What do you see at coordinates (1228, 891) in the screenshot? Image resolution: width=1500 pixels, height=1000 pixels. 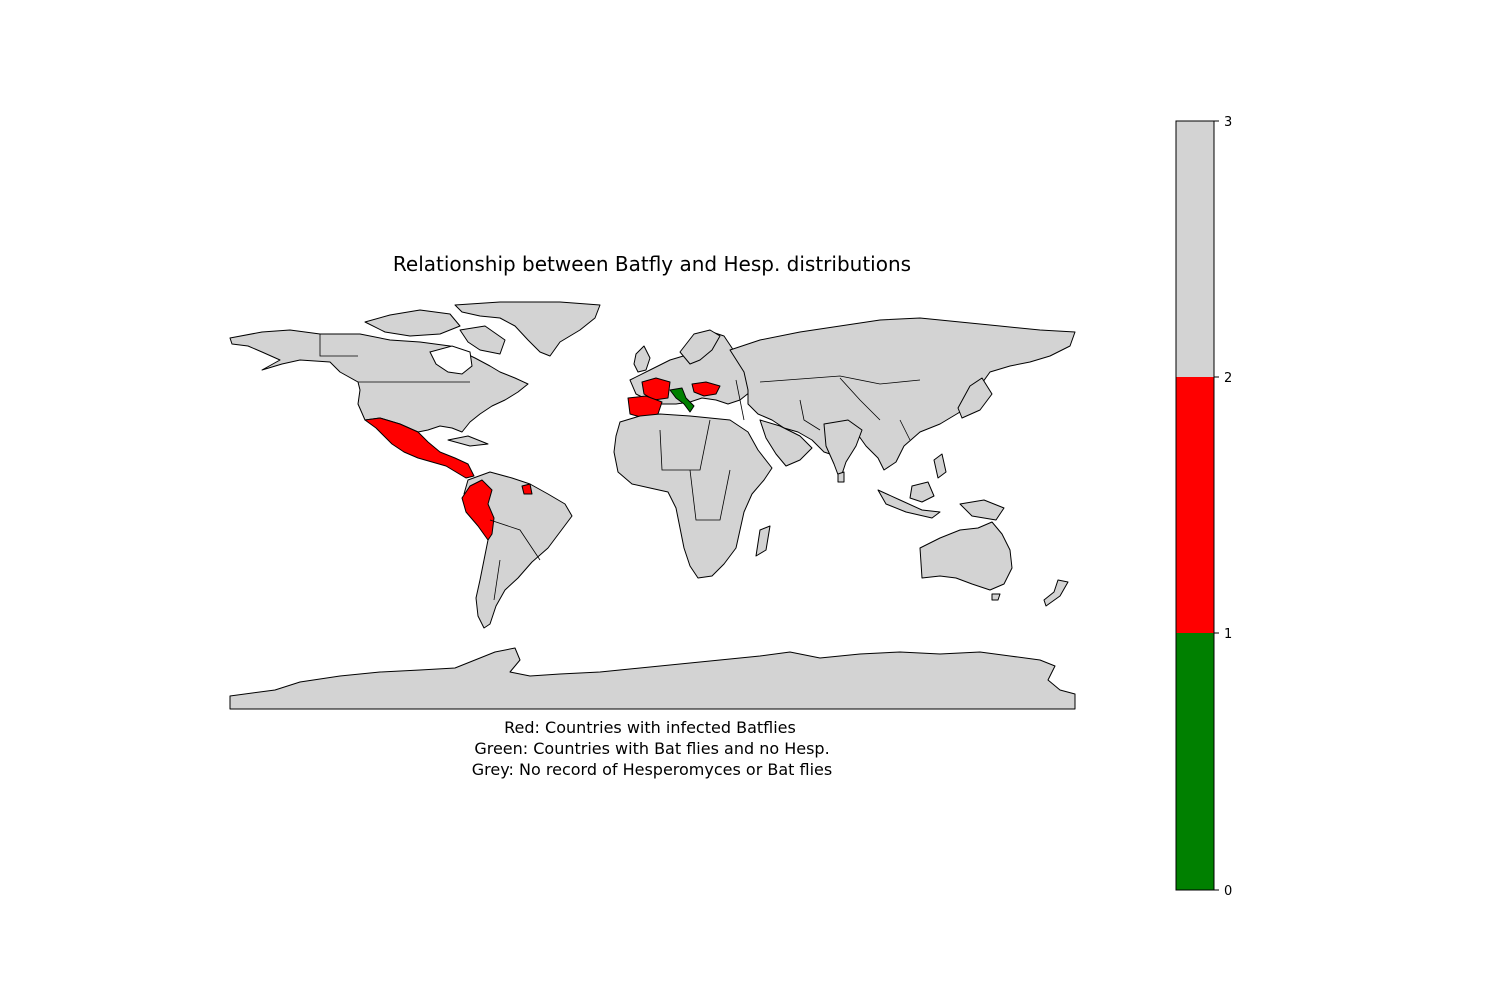 I see `colorbar-tick-label-0: 0` at bounding box center [1228, 891].